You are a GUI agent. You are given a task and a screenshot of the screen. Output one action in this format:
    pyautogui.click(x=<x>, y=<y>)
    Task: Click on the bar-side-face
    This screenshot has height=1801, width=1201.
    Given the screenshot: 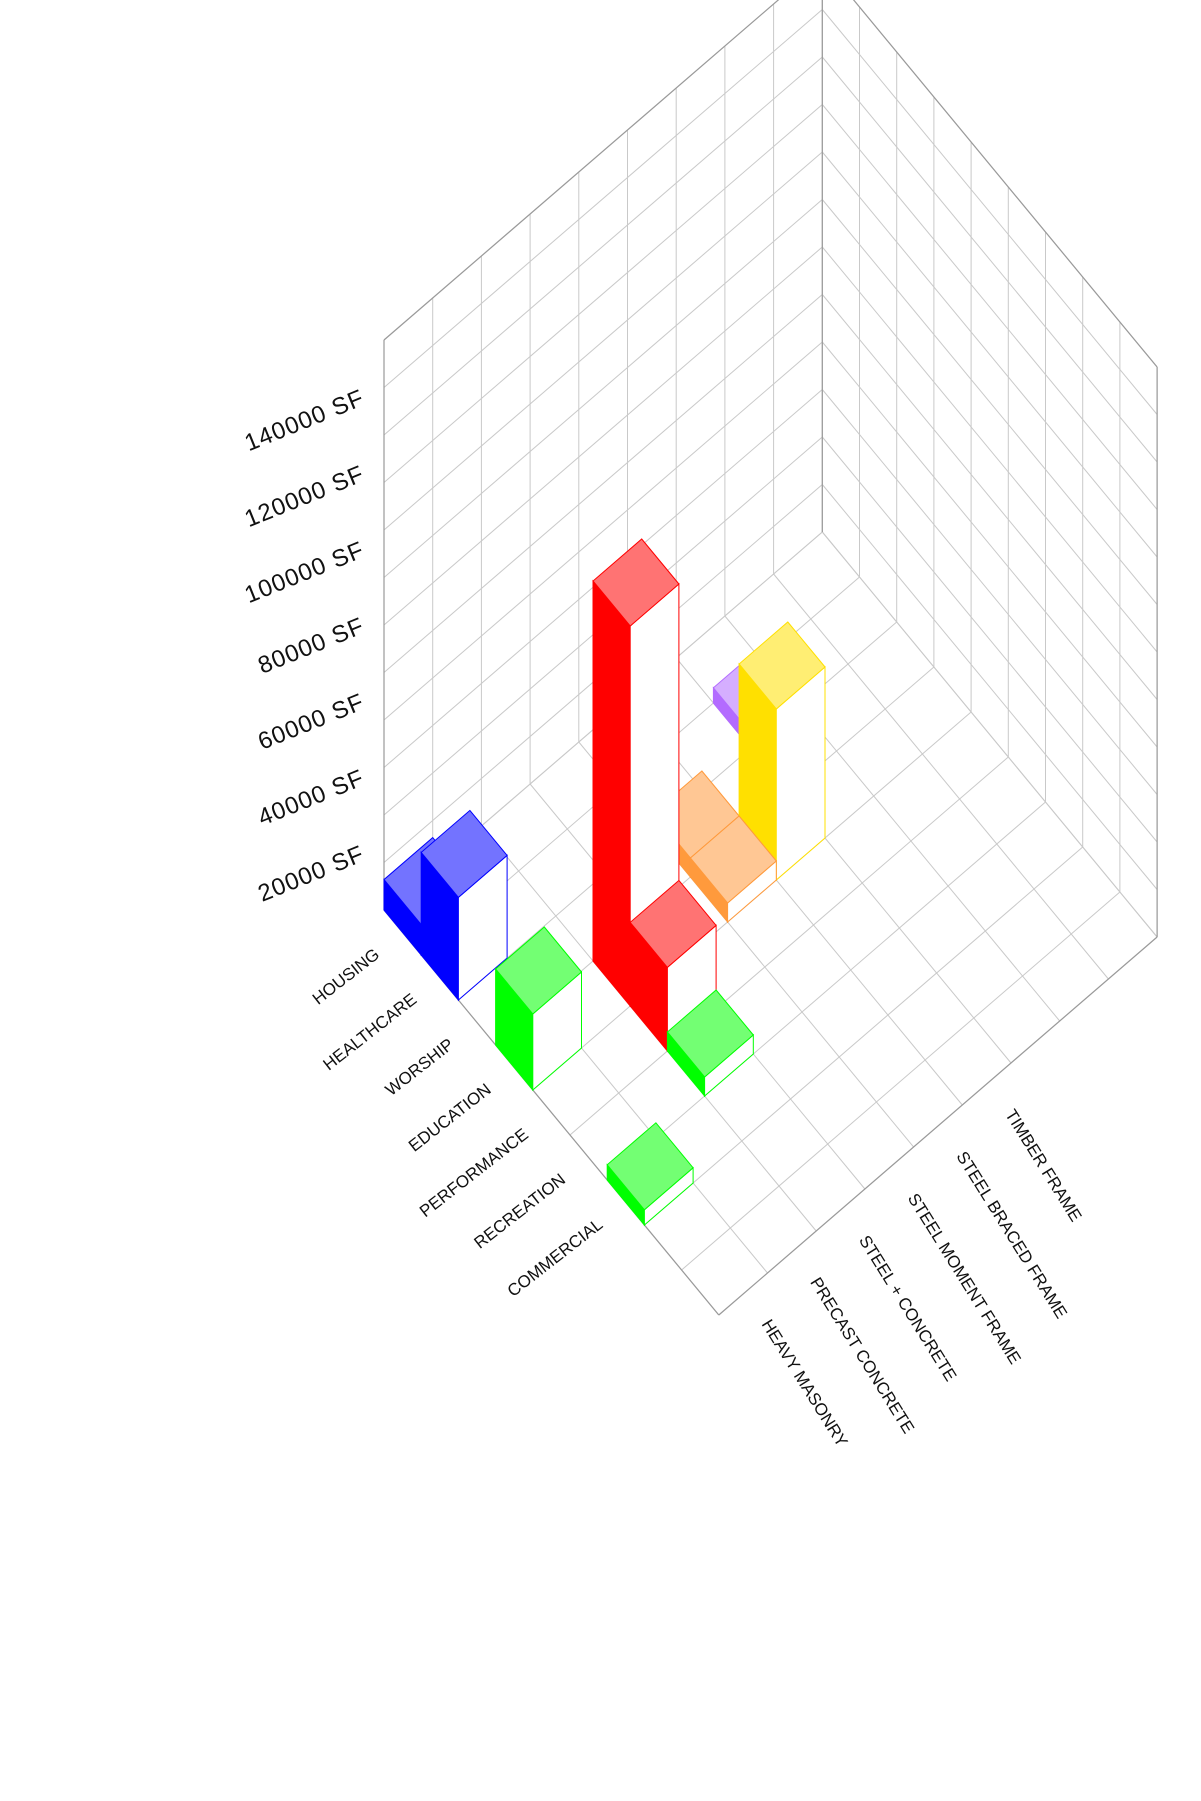 What is the action you would take?
    pyautogui.click(x=611, y=793)
    